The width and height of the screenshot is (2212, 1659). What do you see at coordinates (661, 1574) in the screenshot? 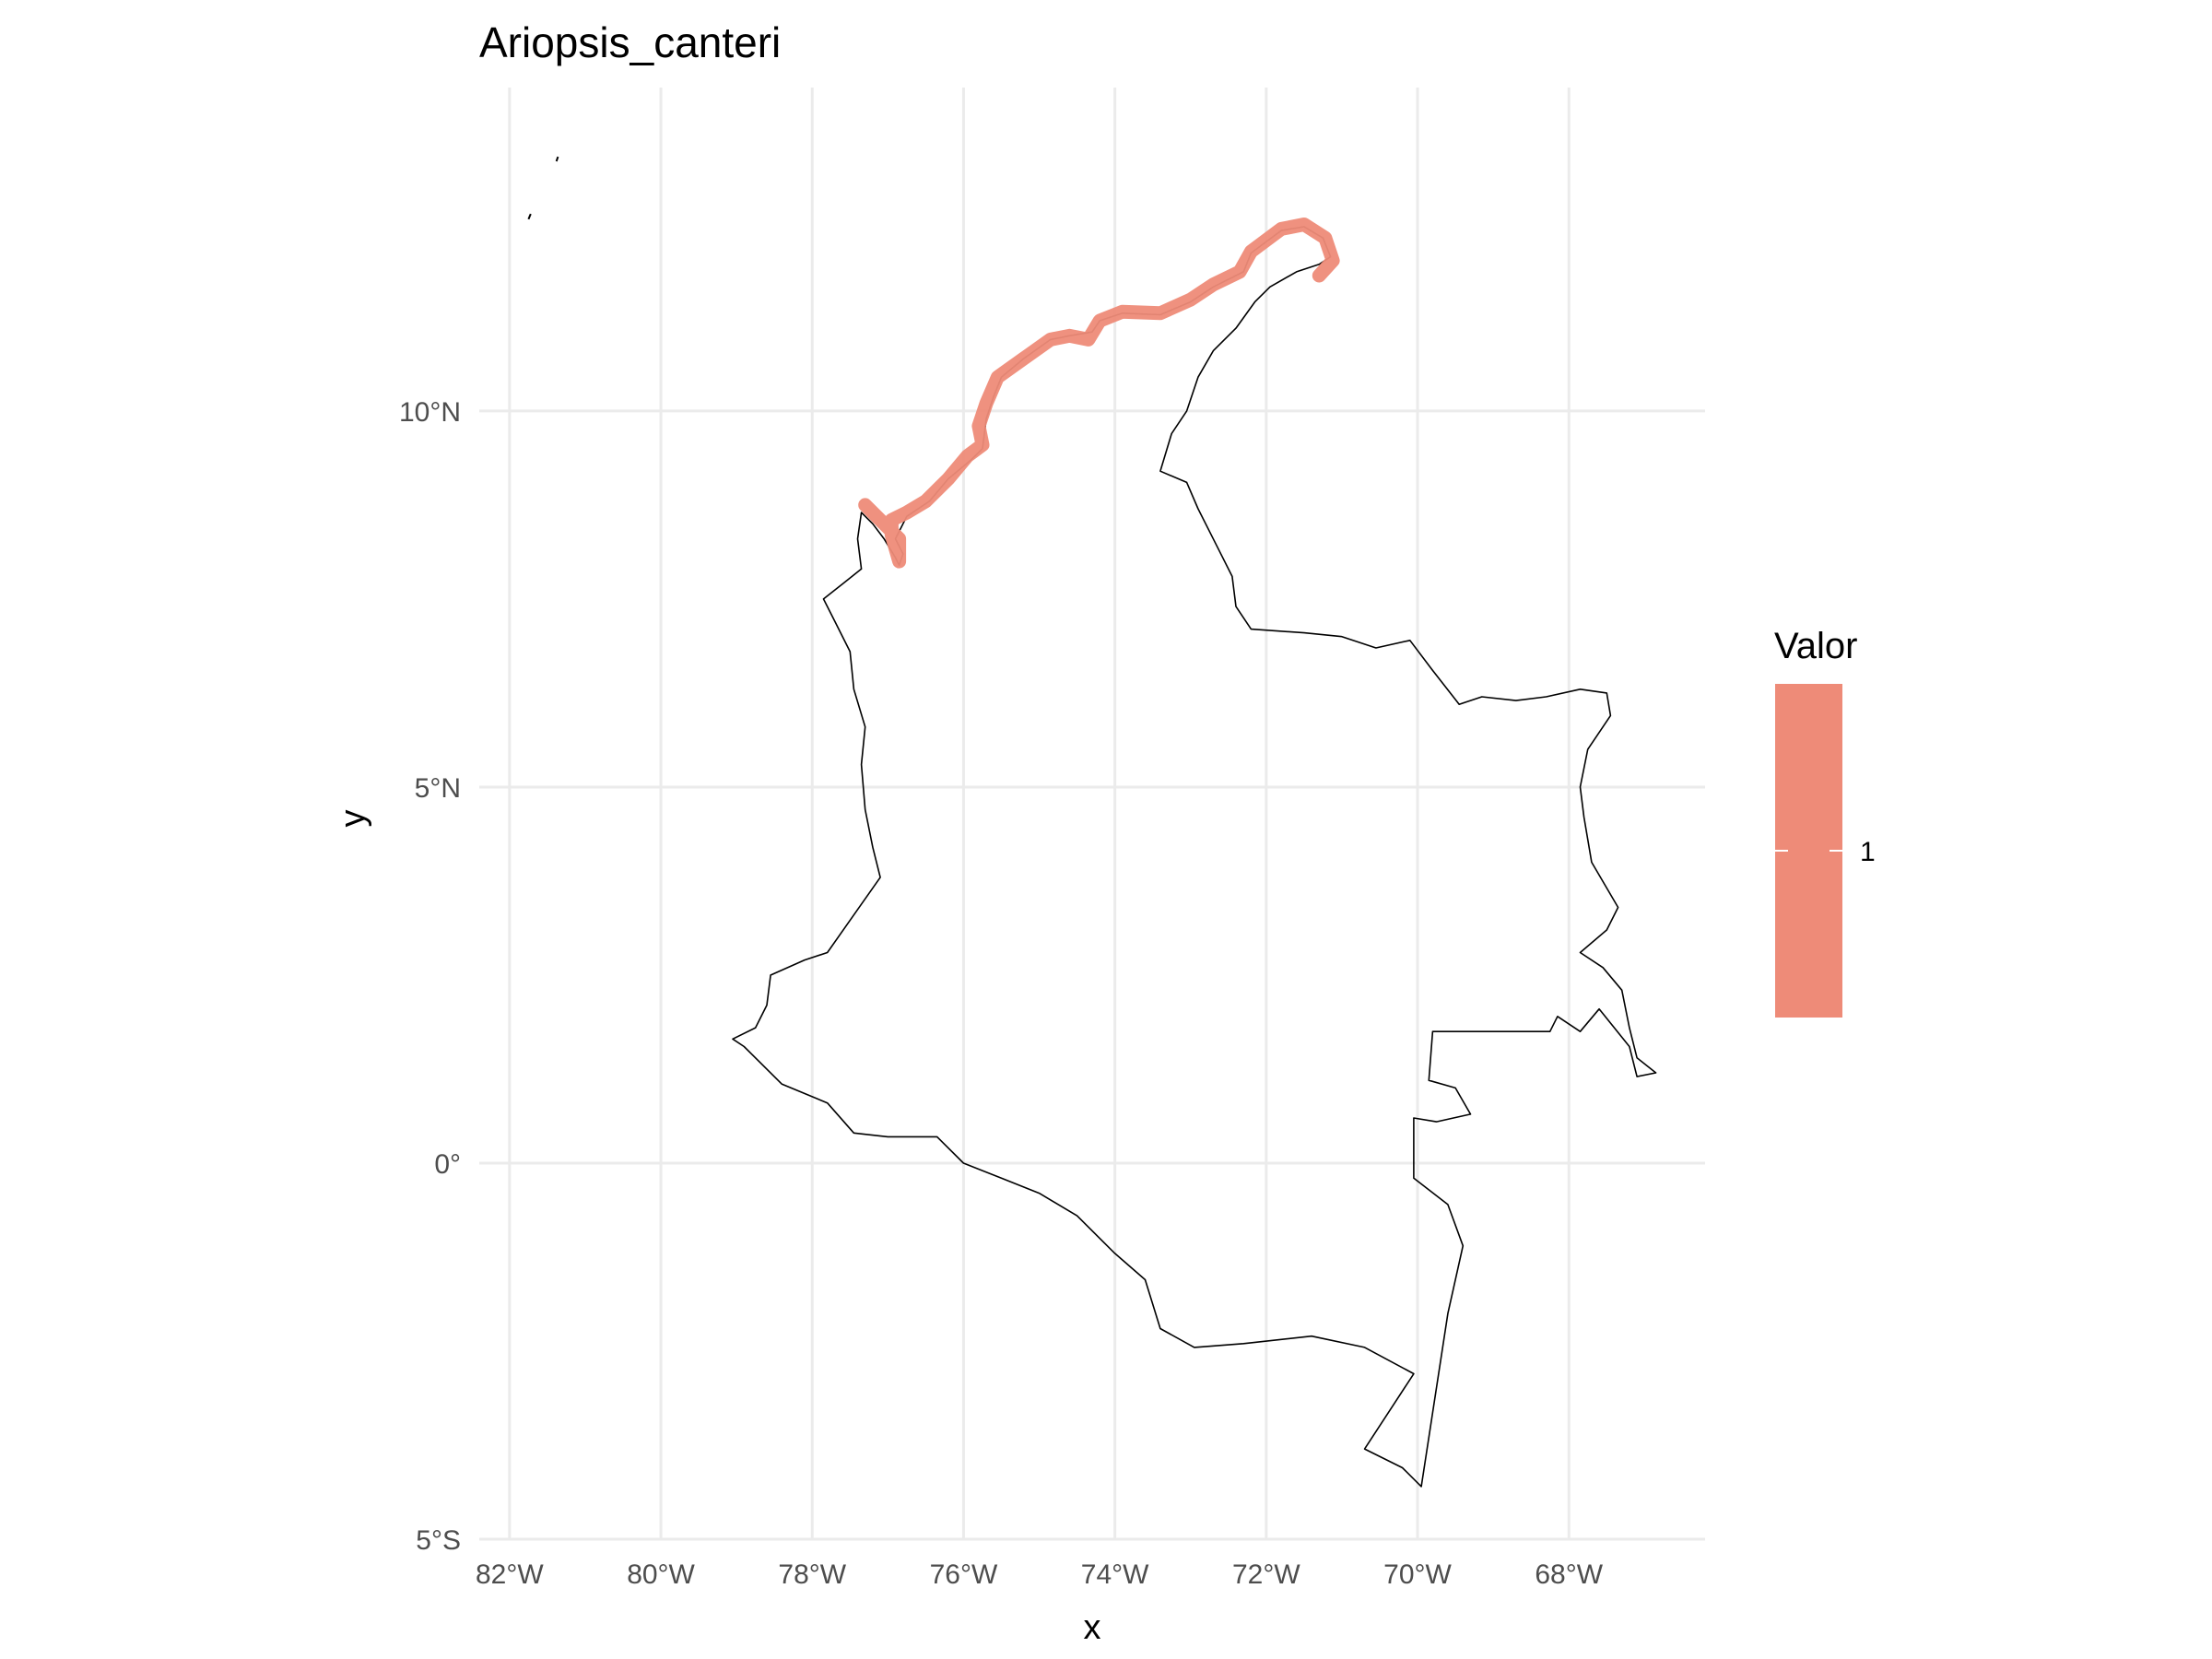
I see `x-tick-label: 80°W` at bounding box center [661, 1574].